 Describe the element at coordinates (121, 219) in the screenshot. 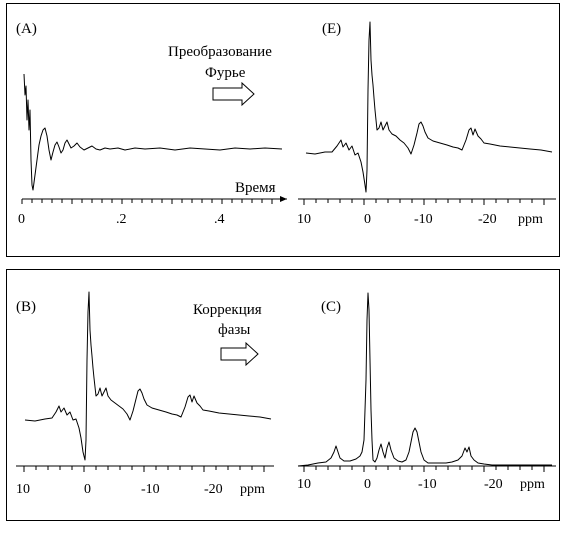

I see `panel-a-tick-1: .2` at that location.